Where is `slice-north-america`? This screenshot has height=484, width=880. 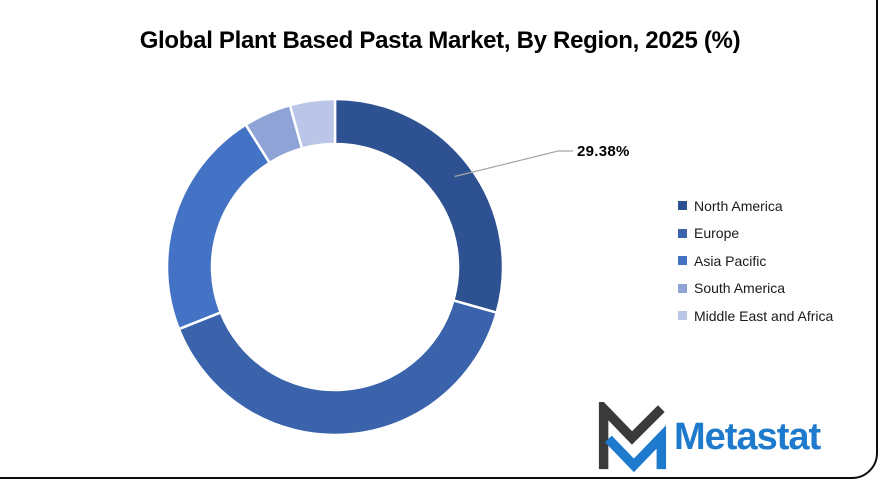 slice-north-america is located at coordinates (419, 206).